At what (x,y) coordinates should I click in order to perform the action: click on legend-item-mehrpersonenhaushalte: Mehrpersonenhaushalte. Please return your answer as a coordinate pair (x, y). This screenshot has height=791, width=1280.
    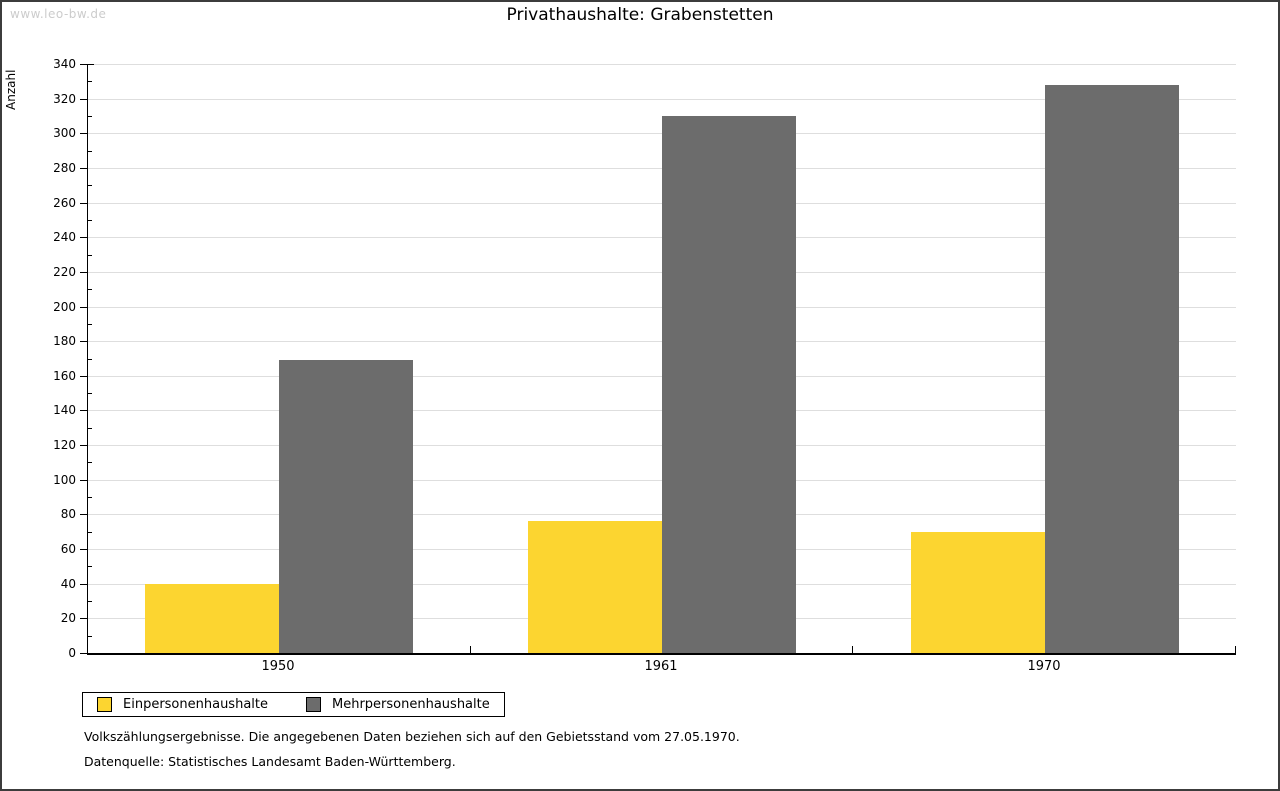
    Looking at the image, I should click on (398, 704).